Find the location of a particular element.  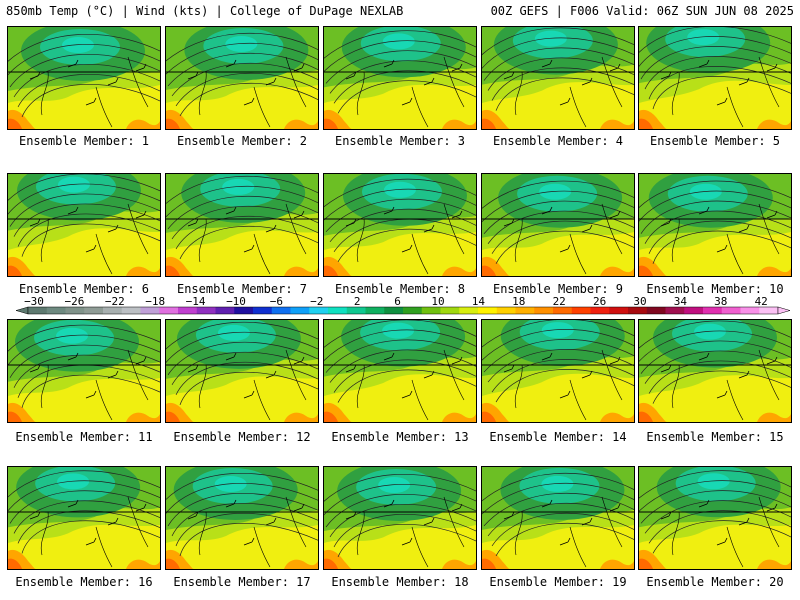

ensemble-member-label: Ensemble Member: 17 is located at coordinates (242, 582).